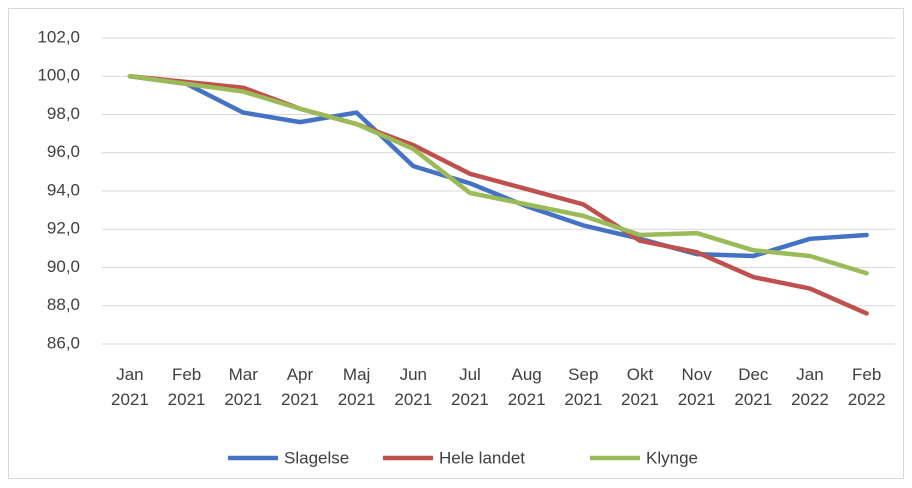 The height and width of the screenshot is (488, 912). I want to click on legend-label: Klynge, so click(672, 457).